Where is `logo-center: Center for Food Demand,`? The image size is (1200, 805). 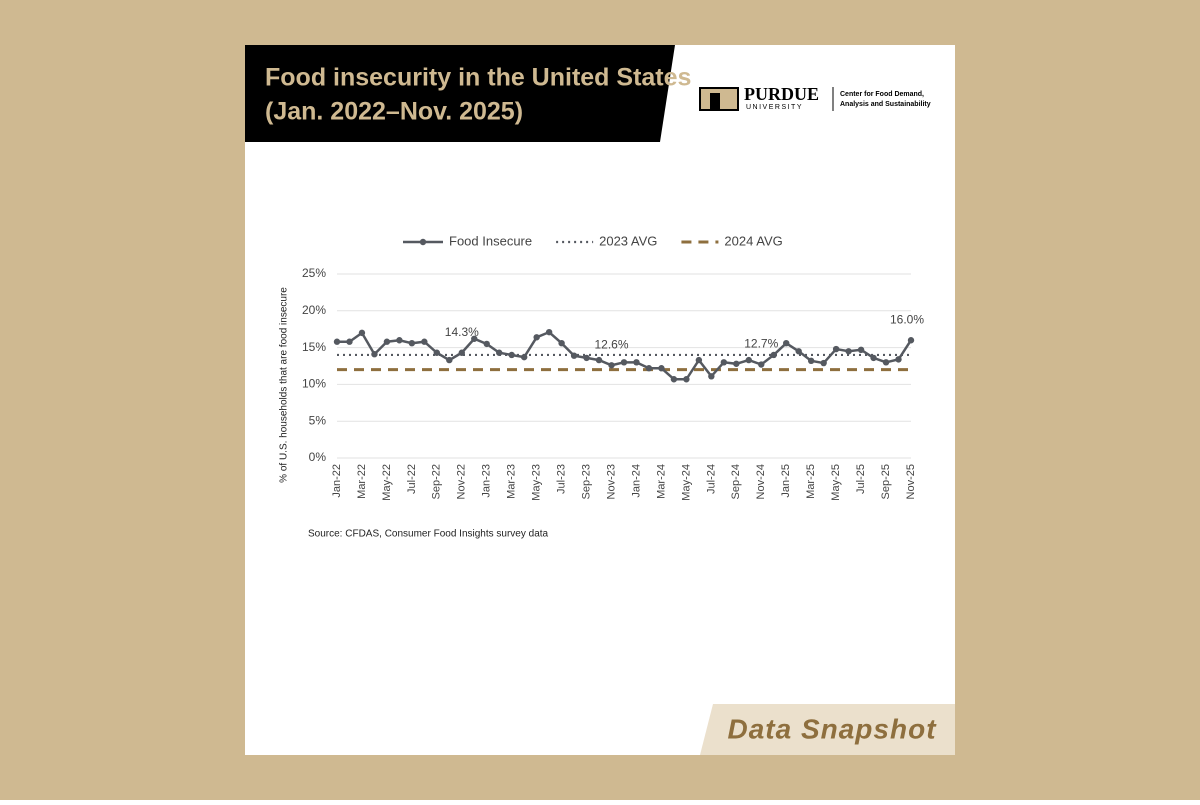 logo-center: Center for Food Demand, is located at coordinates (882, 94).